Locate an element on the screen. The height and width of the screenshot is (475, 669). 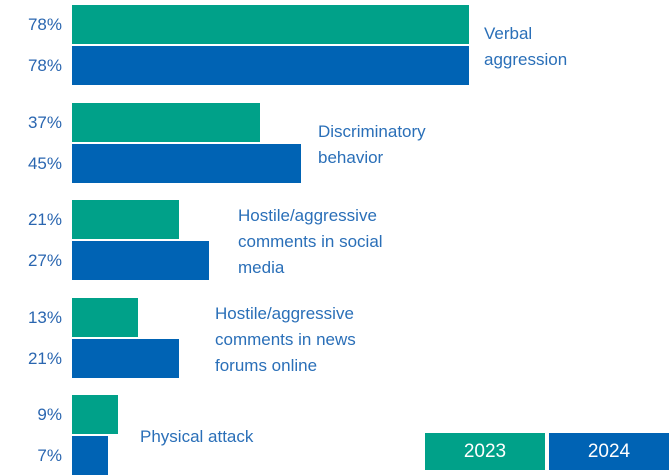
value-label: 7% is located at coordinates (49, 455).